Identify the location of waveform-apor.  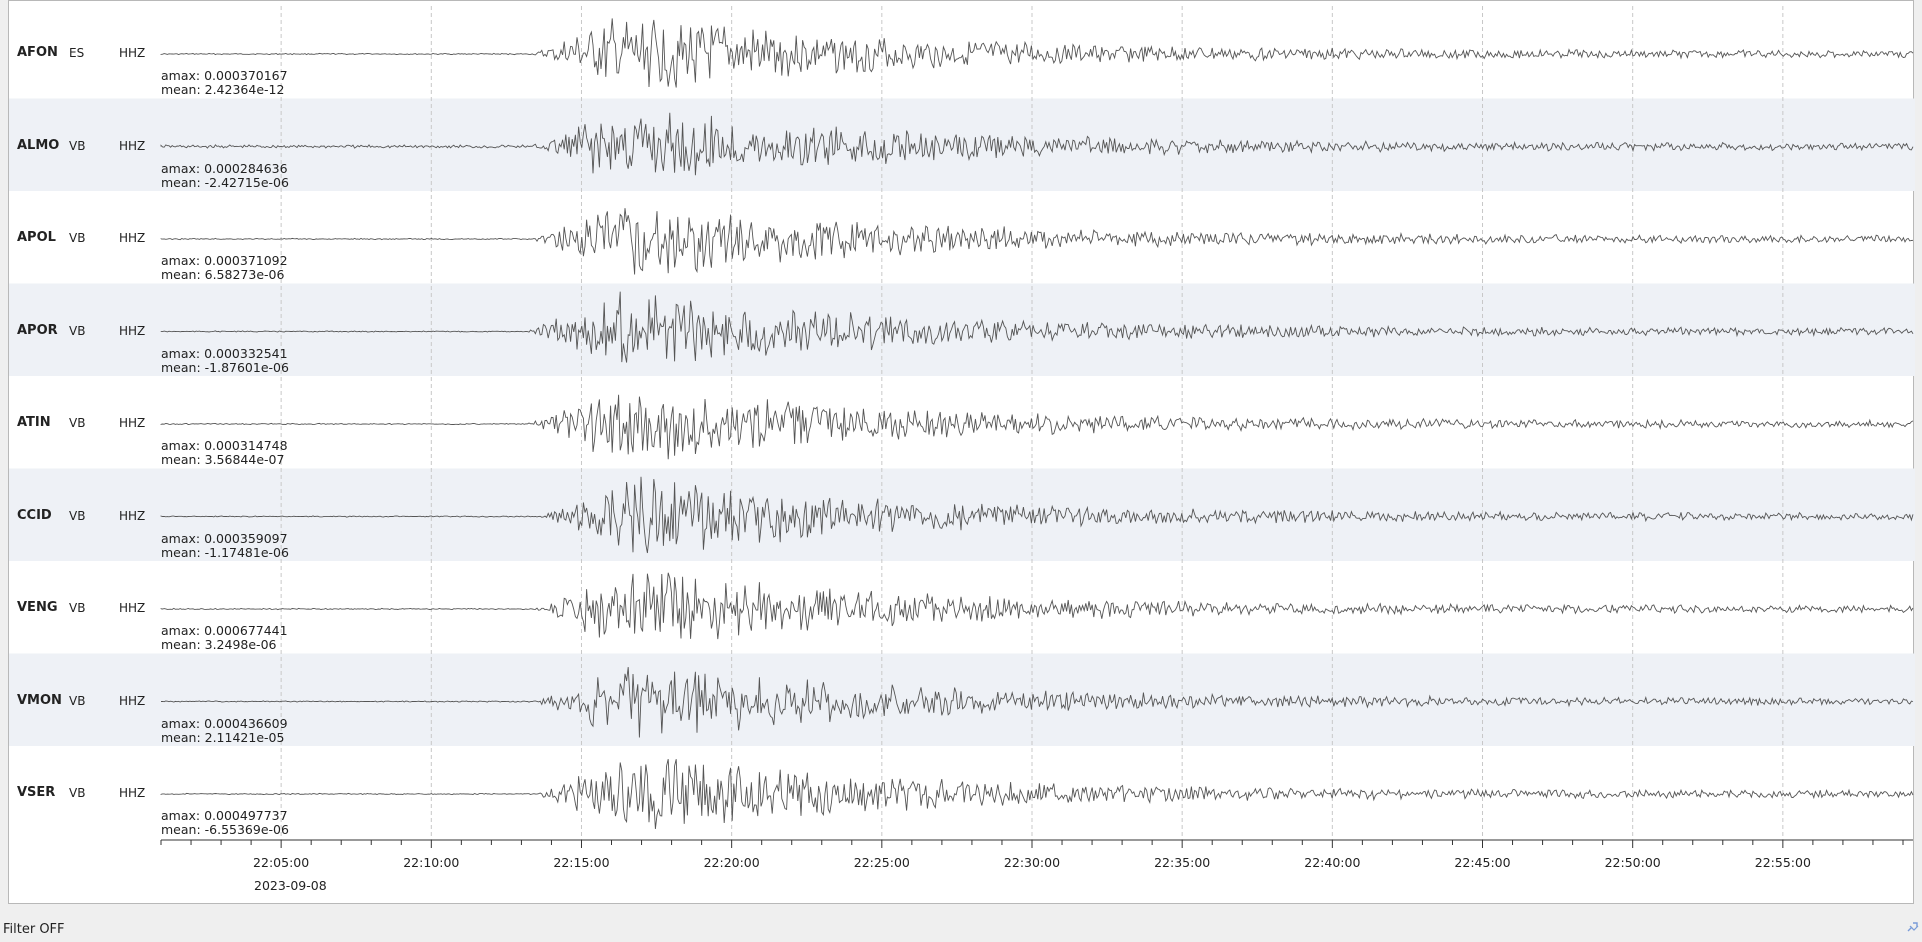
(1037, 327).